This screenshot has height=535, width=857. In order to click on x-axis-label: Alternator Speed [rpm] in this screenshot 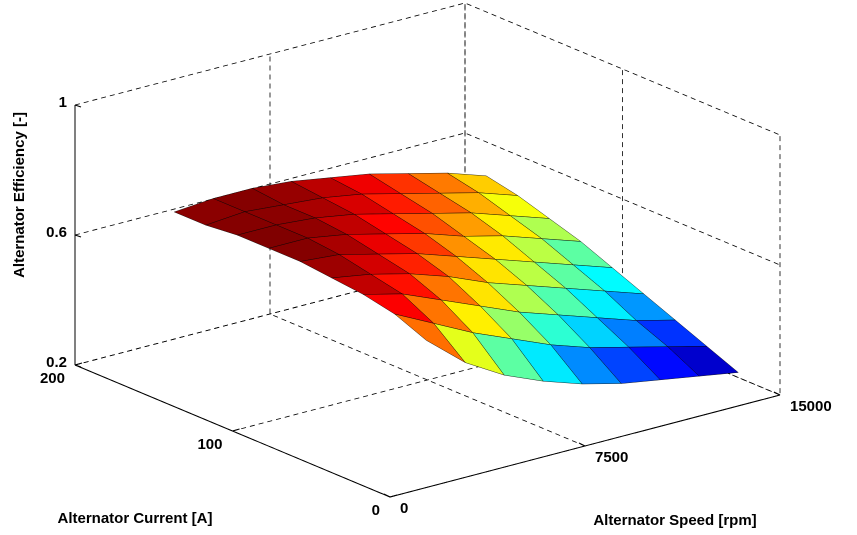, I will do `click(674, 520)`.